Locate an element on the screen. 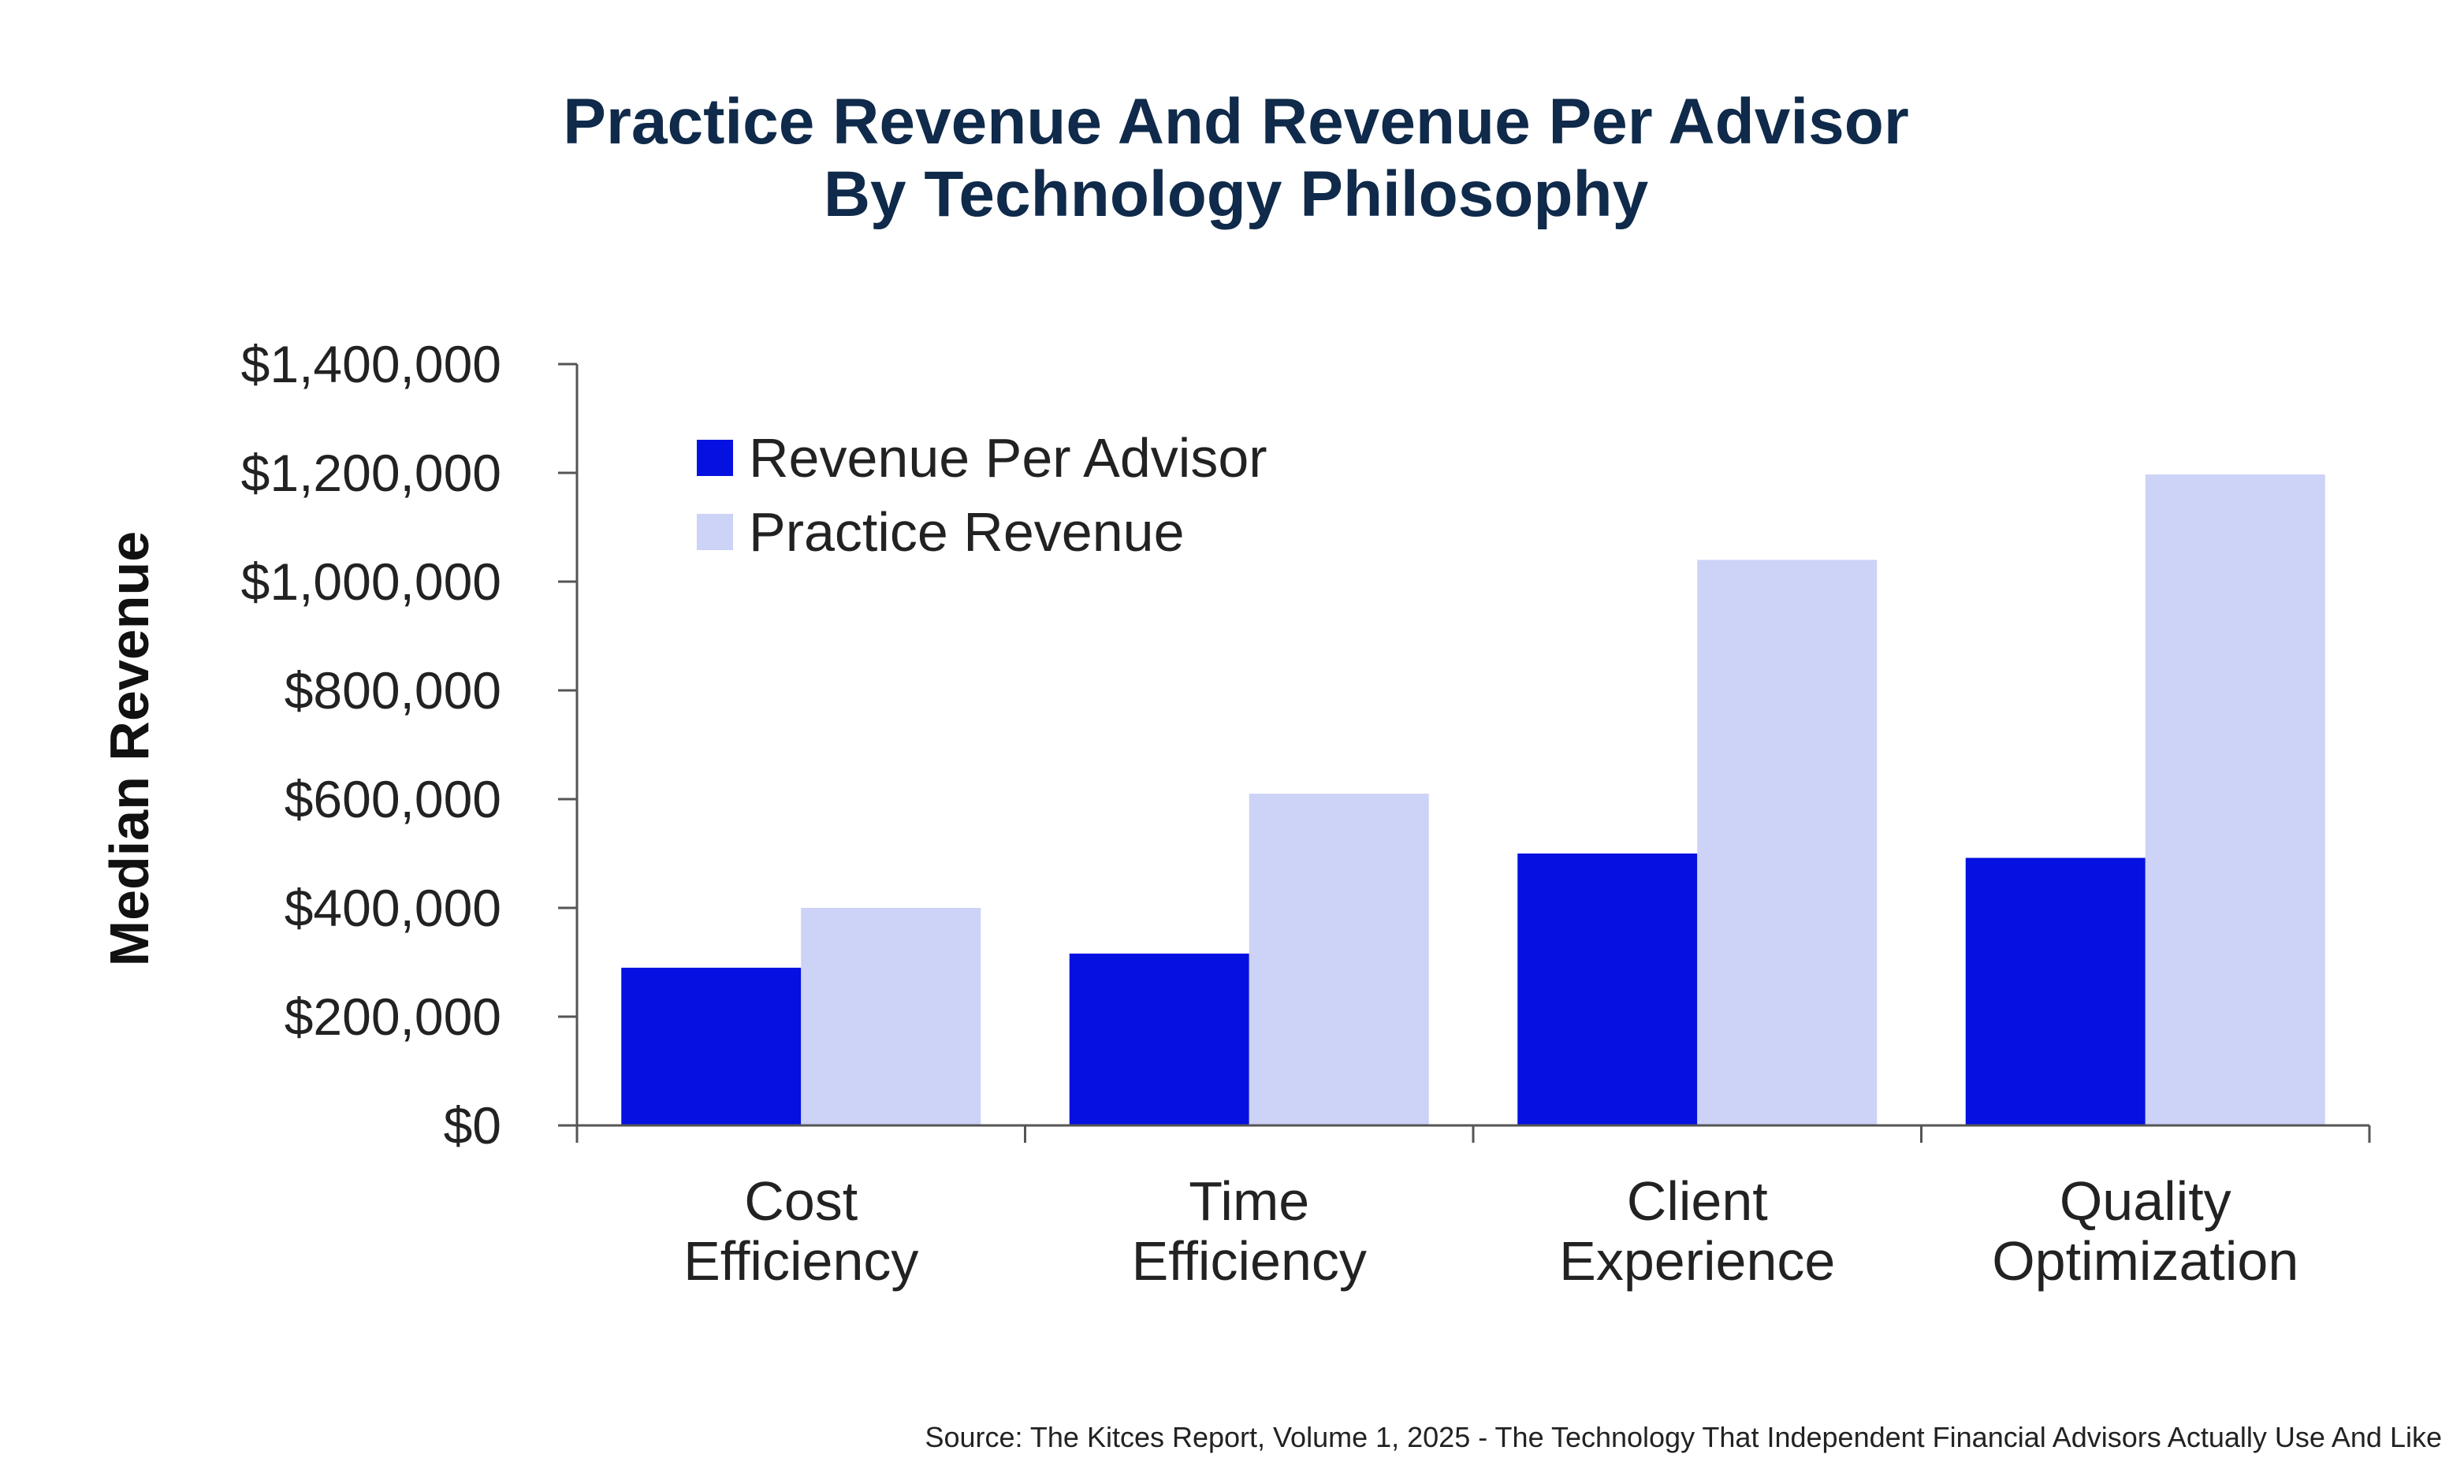  y-tick-label: $800,000 is located at coordinates (393, 690).